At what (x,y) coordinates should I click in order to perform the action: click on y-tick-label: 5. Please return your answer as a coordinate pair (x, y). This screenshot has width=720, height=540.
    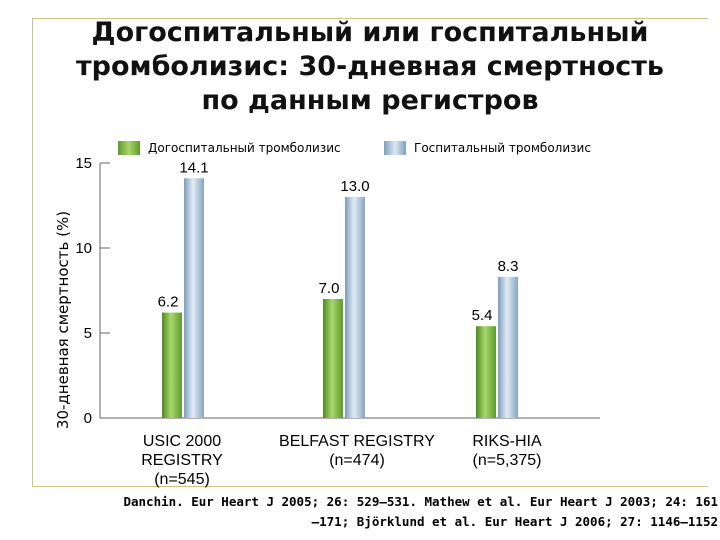
    Looking at the image, I should click on (88, 333).